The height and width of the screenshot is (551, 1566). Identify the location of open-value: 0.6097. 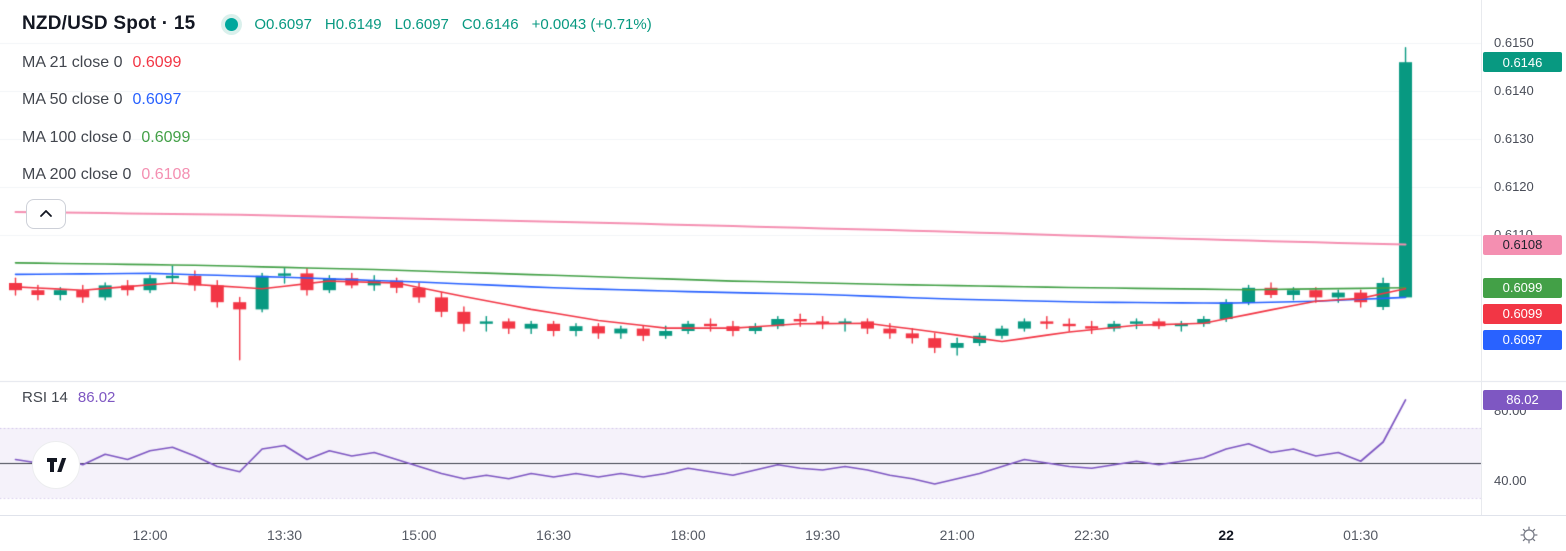
(289, 24).